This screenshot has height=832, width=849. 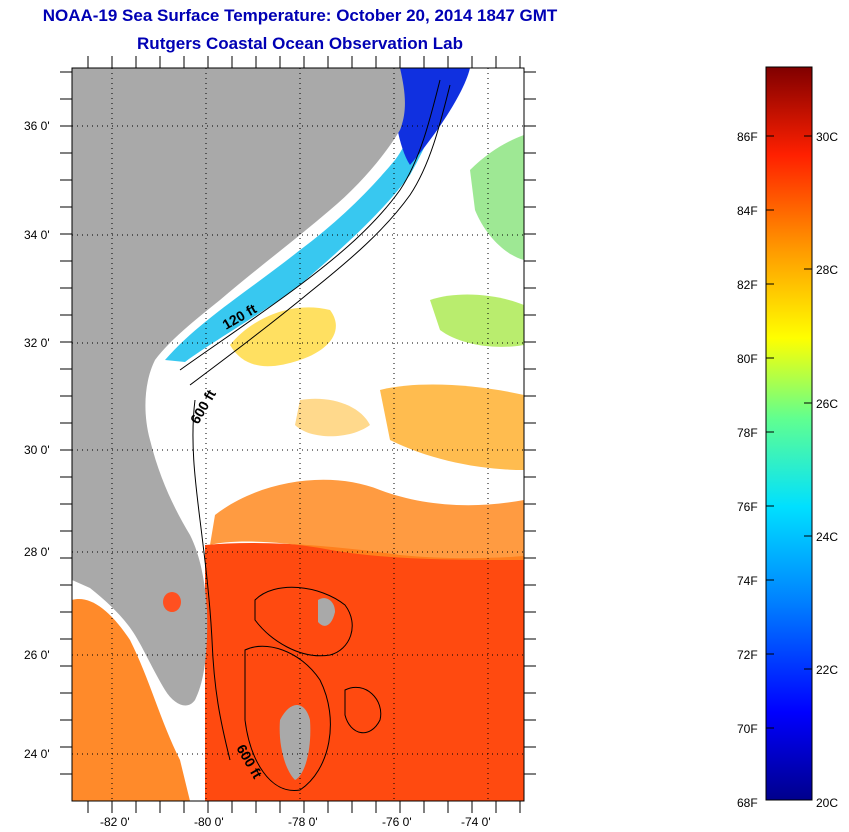 I want to click on colorbar-gradient, so click(x=789, y=433).